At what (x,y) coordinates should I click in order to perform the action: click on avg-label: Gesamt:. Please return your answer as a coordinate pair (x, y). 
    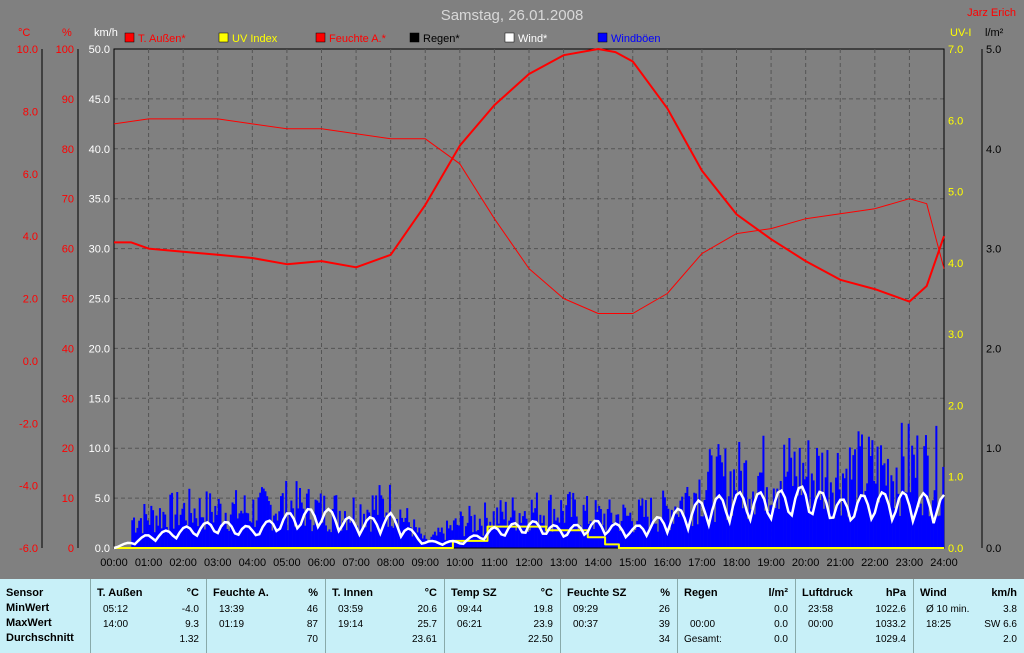
    Looking at the image, I should click on (703, 639).